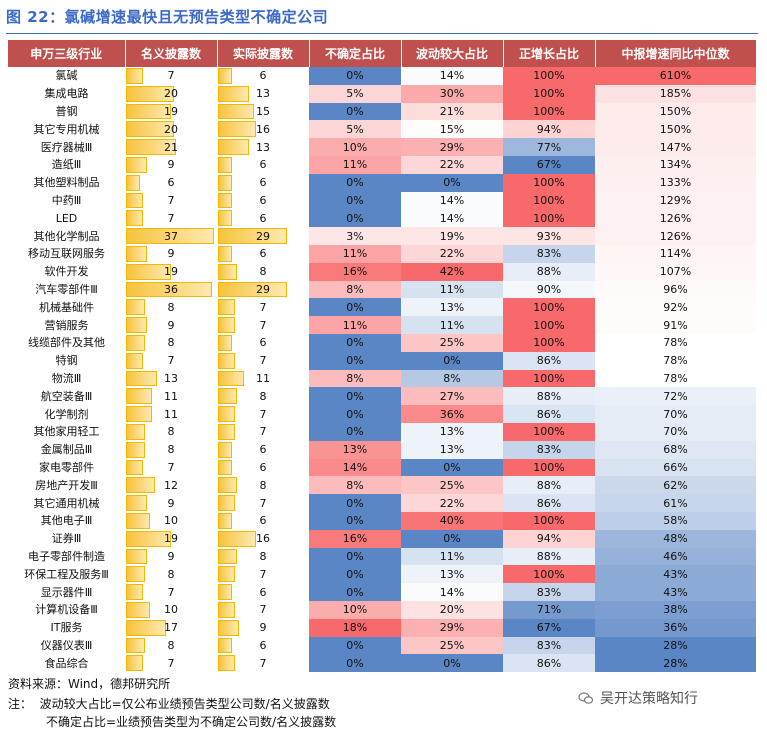 This screenshot has height=731, width=767. I want to click on cell-actual: 8, so click(263, 485).